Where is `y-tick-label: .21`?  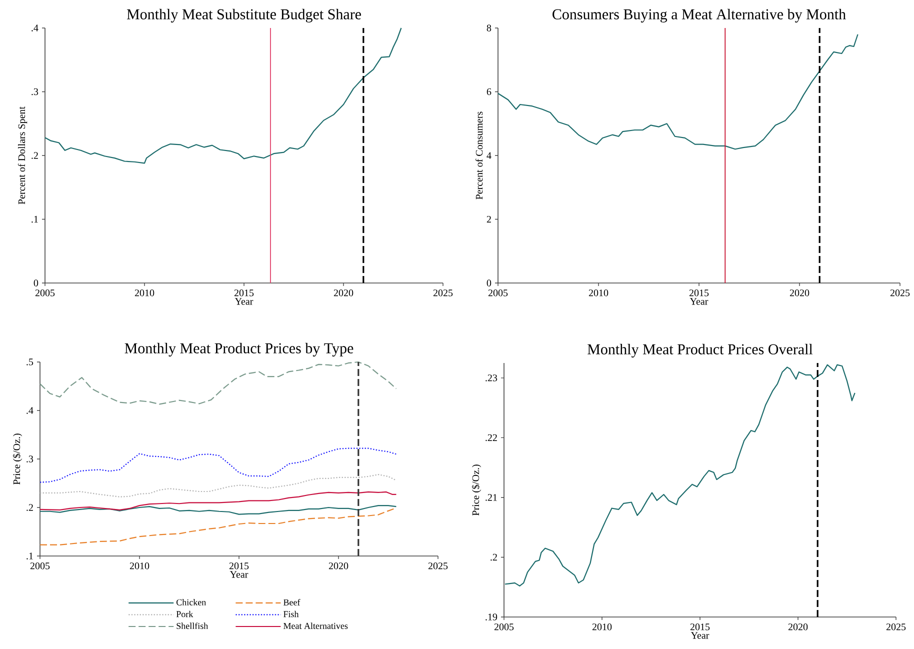
y-tick-label: .21 is located at coordinates (491, 497).